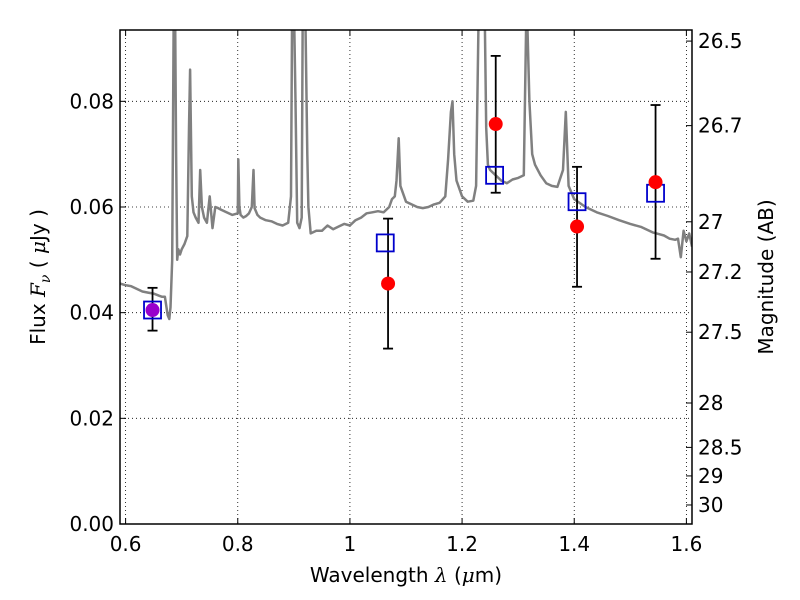  Describe the element at coordinates (91, 101) in the screenshot. I see `y-tick-label: 0.08` at that location.